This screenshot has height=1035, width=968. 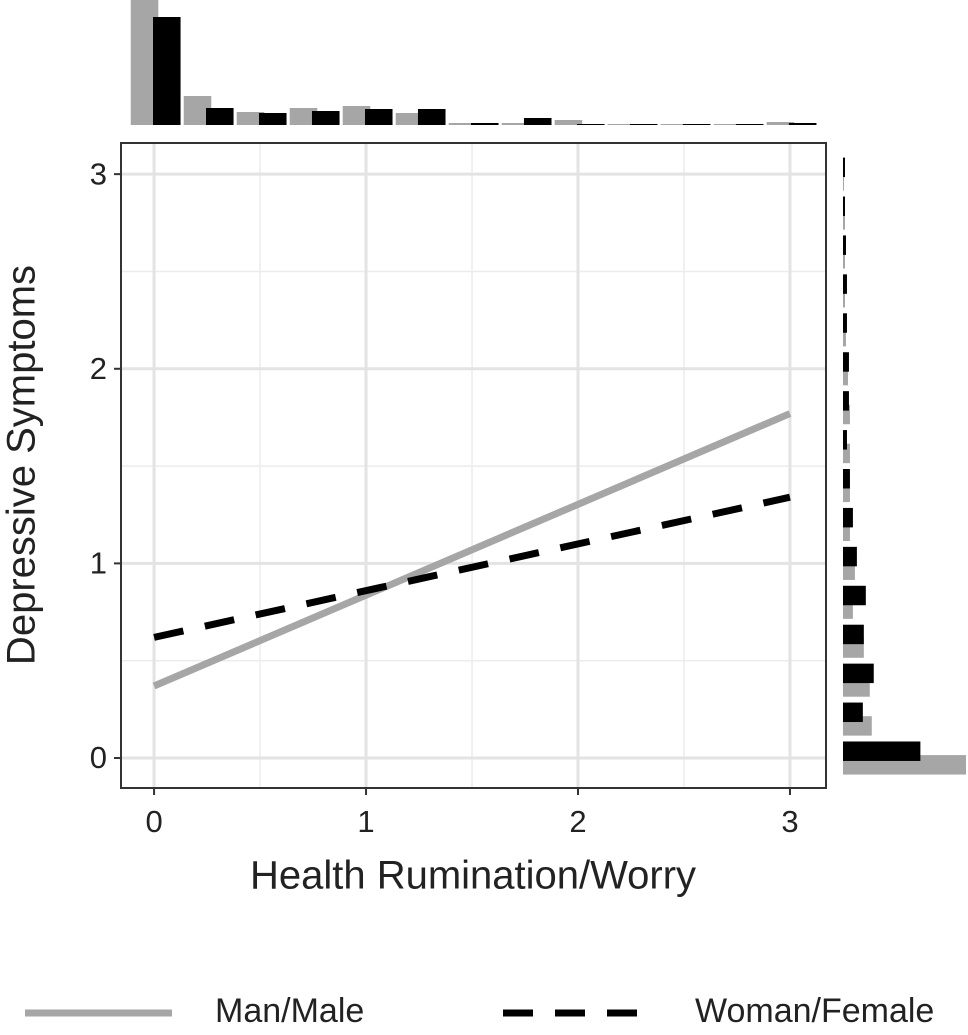 What do you see at coordinates (789, 821) in the screenshot?
I see `x-tick-label: 3` at bounding box center [789, 821].